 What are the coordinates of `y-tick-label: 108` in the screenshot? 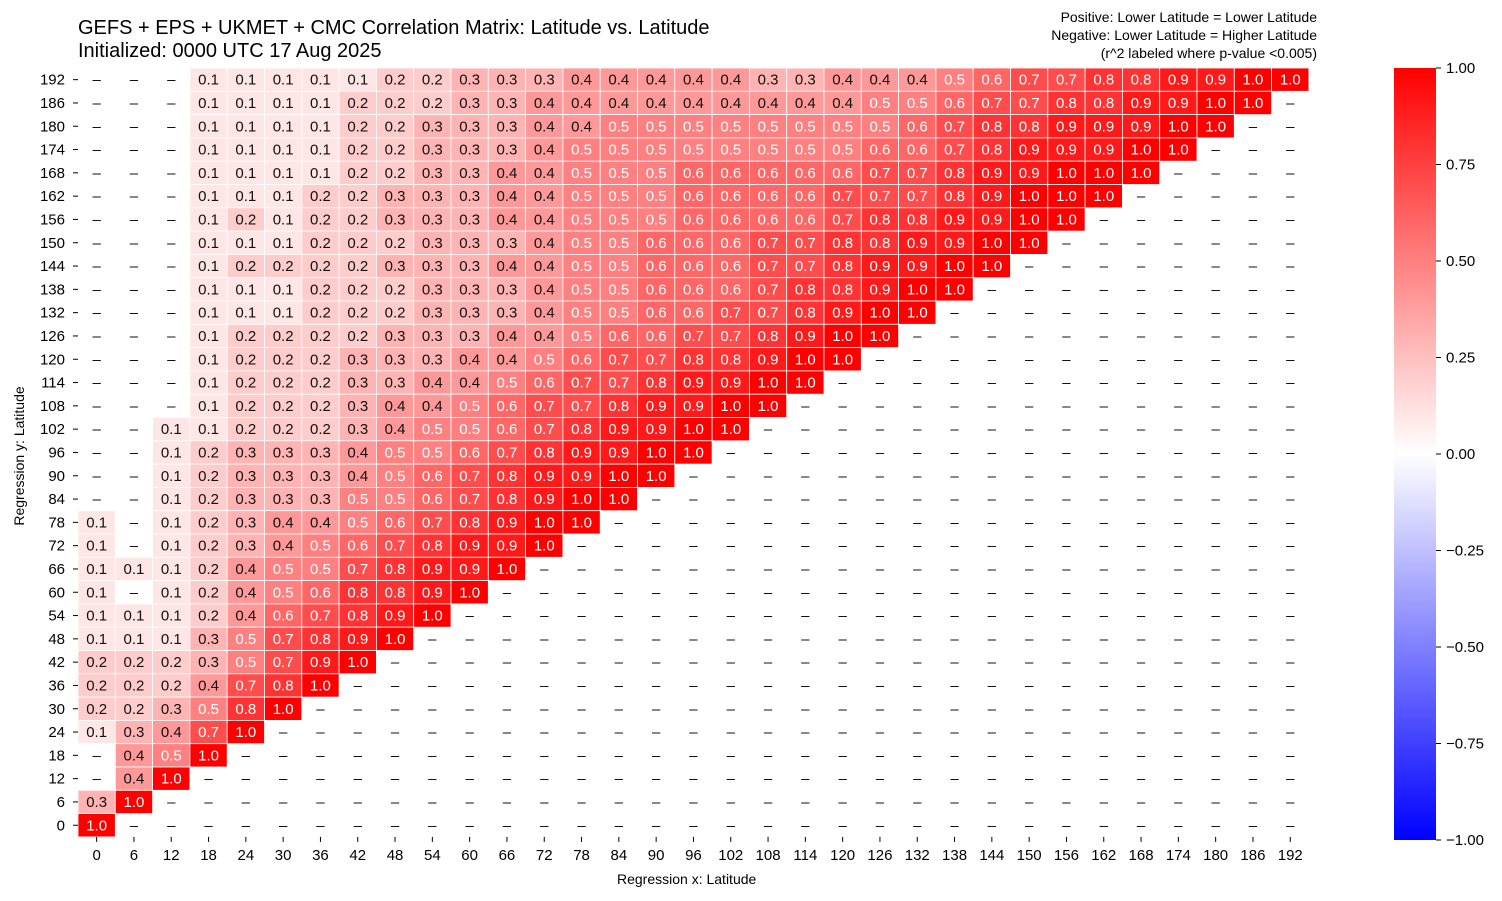 It's located at (52, 406).